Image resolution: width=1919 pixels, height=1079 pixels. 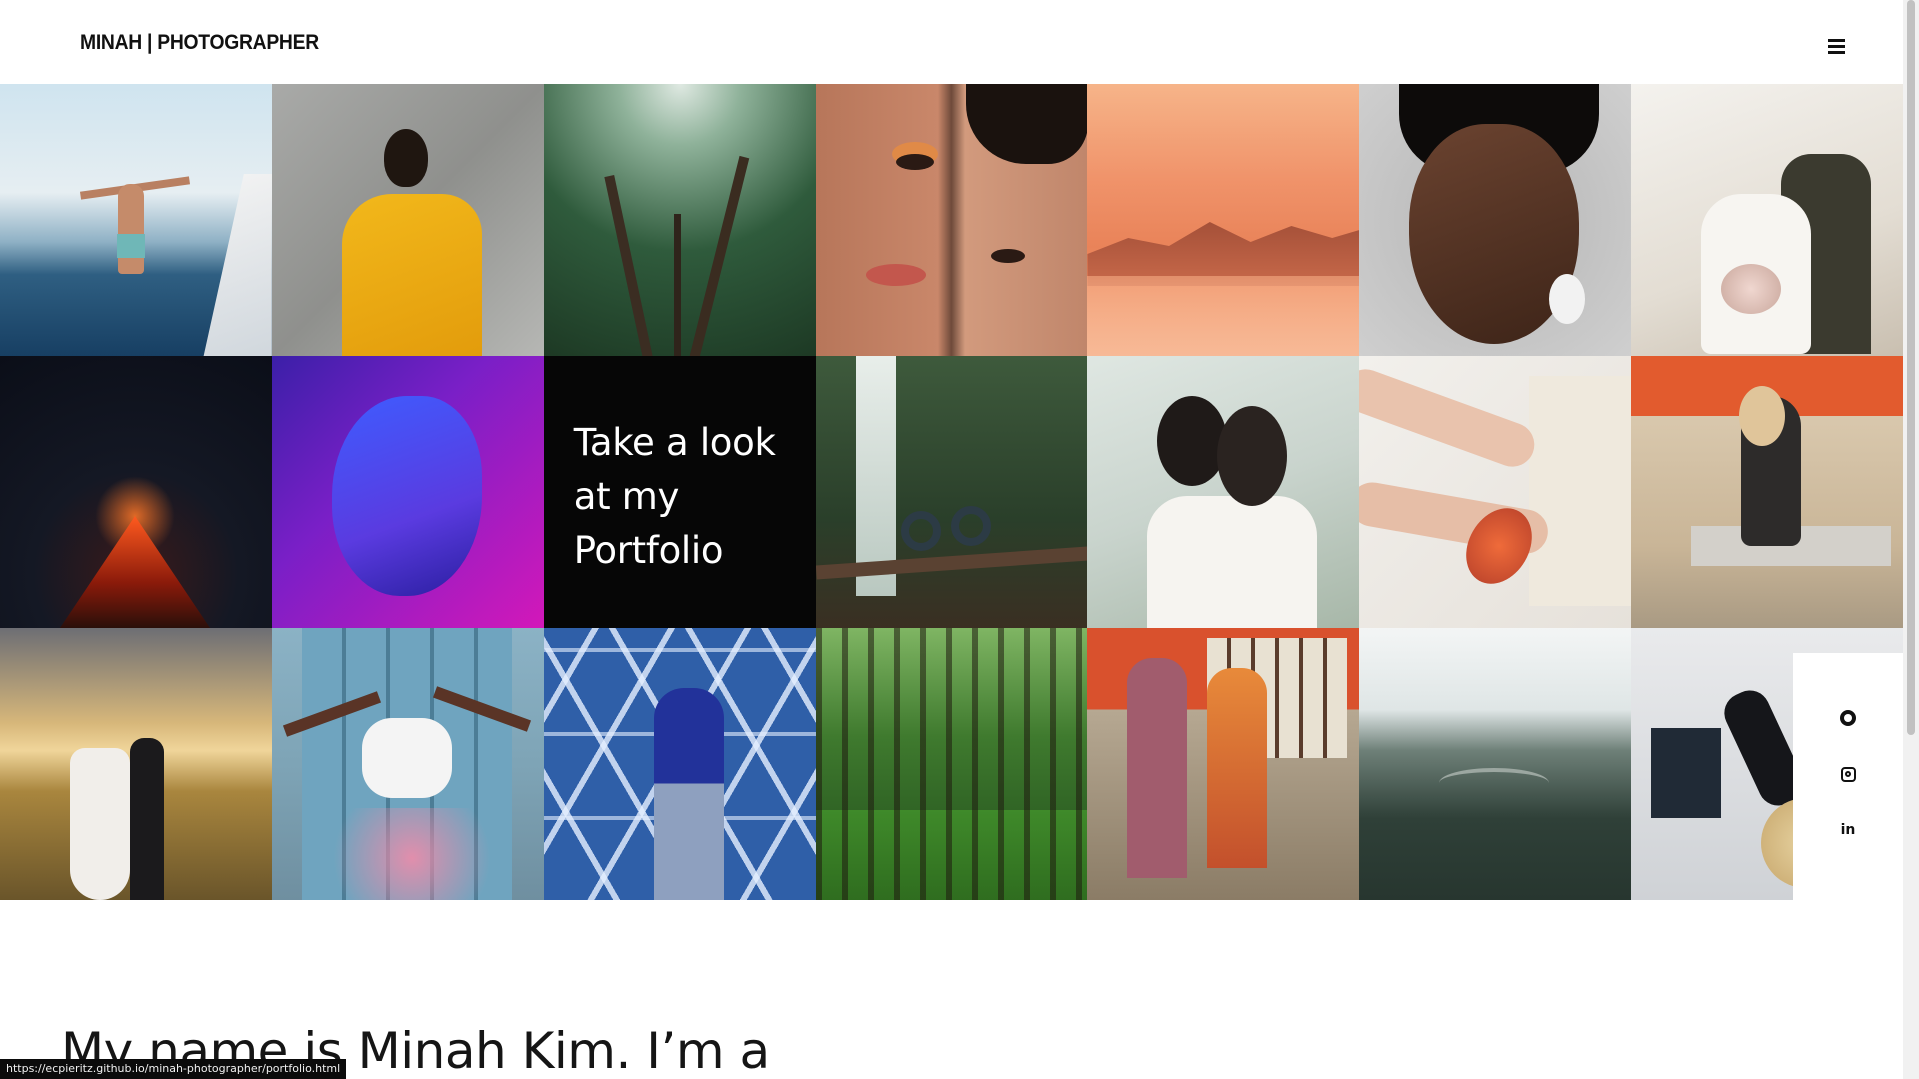 What do you see at coordinates (236, 265) in the screenshot?
I see `boat-deck` at bounding box center [236, 265].